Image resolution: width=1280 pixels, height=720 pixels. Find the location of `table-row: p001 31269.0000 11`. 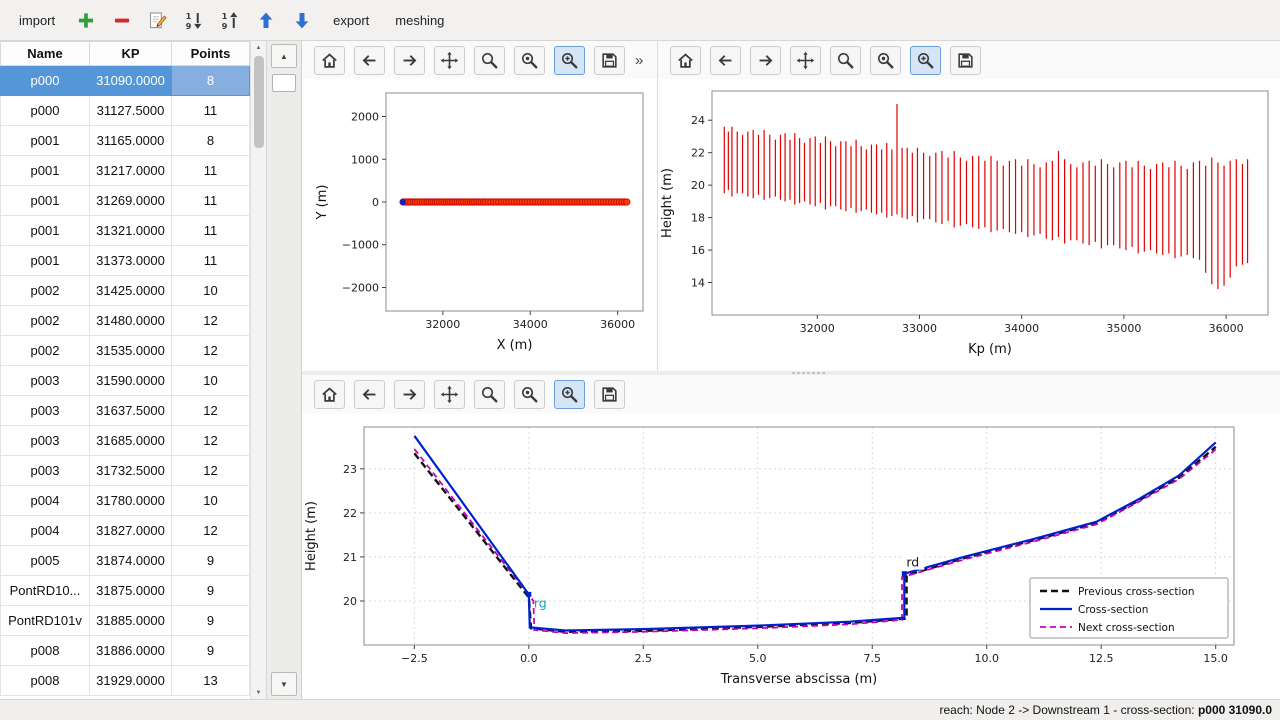

table-row: p001 31269.0000 11 is located at coordinates (125, 200).